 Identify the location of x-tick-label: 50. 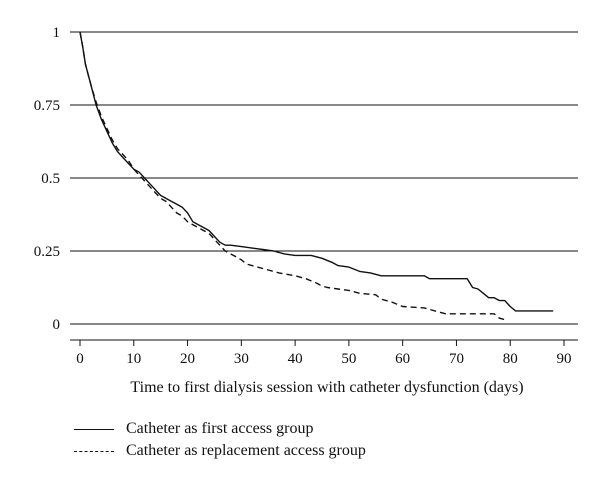
(348, 359).